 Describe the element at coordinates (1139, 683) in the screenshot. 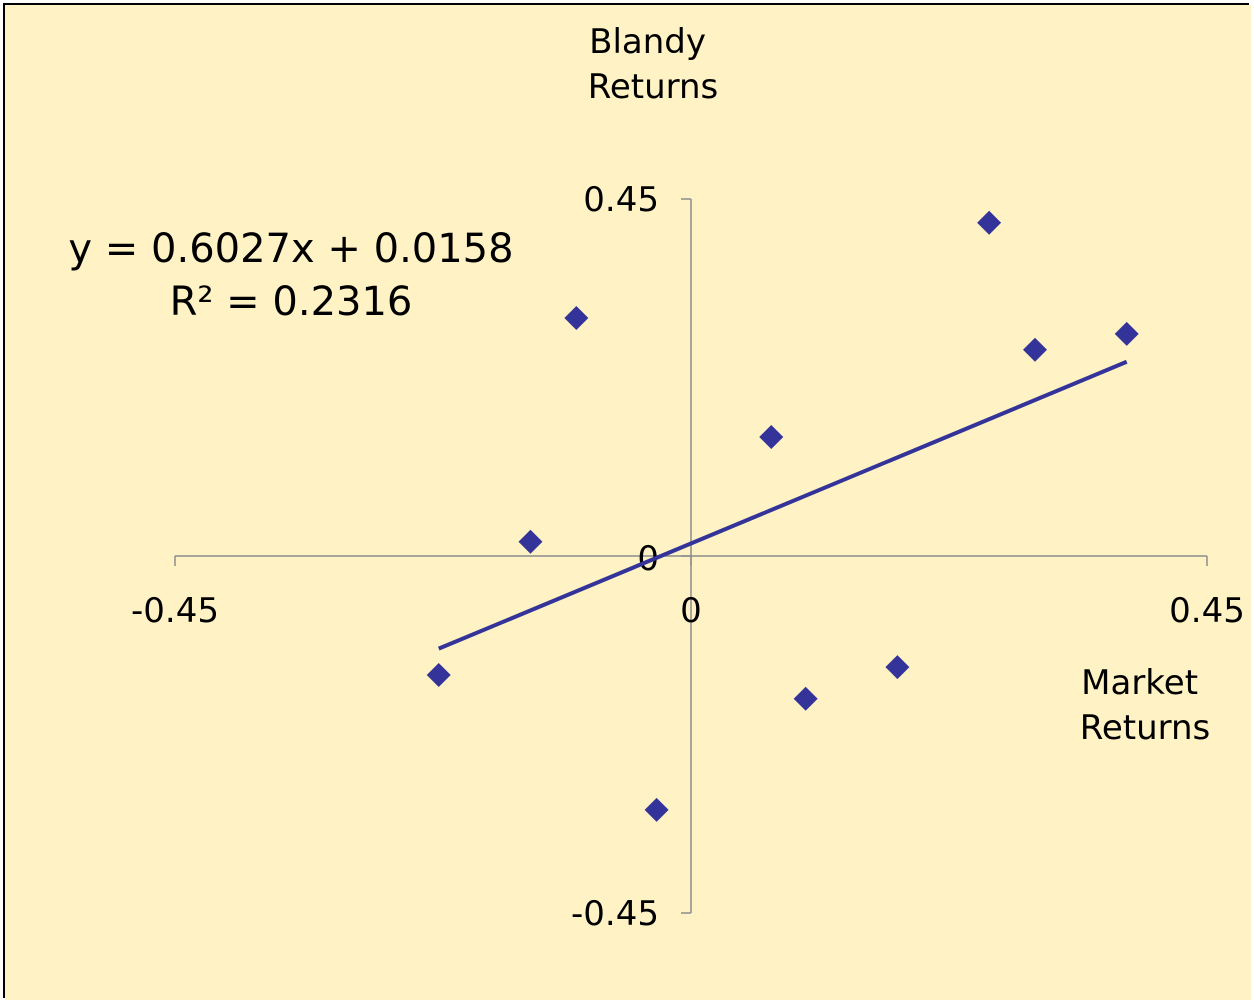

I see `x-axis-title-line-1: Market` at that location.